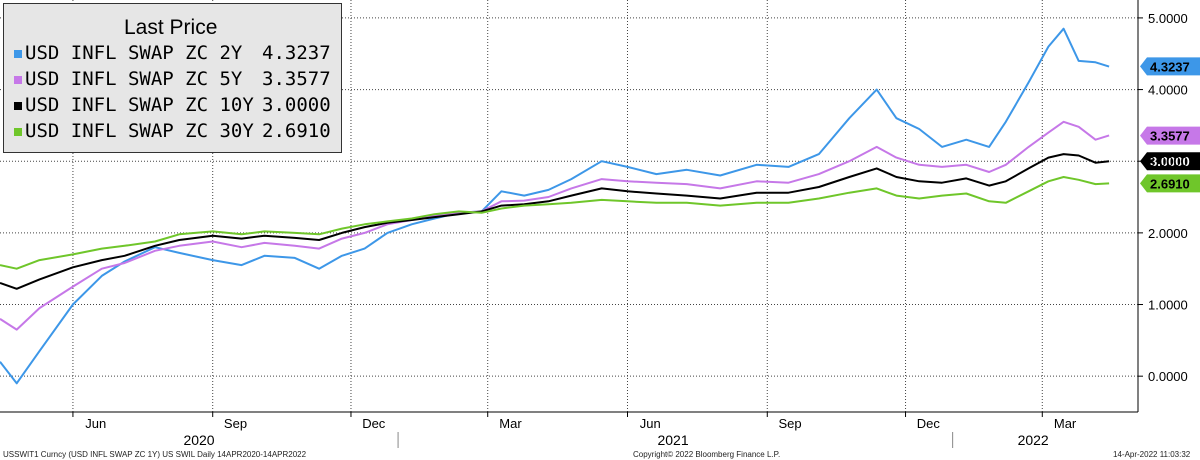 Image resolution: width=1200 pixels, height=460 pixels. I want to click on footer-copyright: Copyright© 2022 Bloomberg Finance L.P., so click(707, 454).